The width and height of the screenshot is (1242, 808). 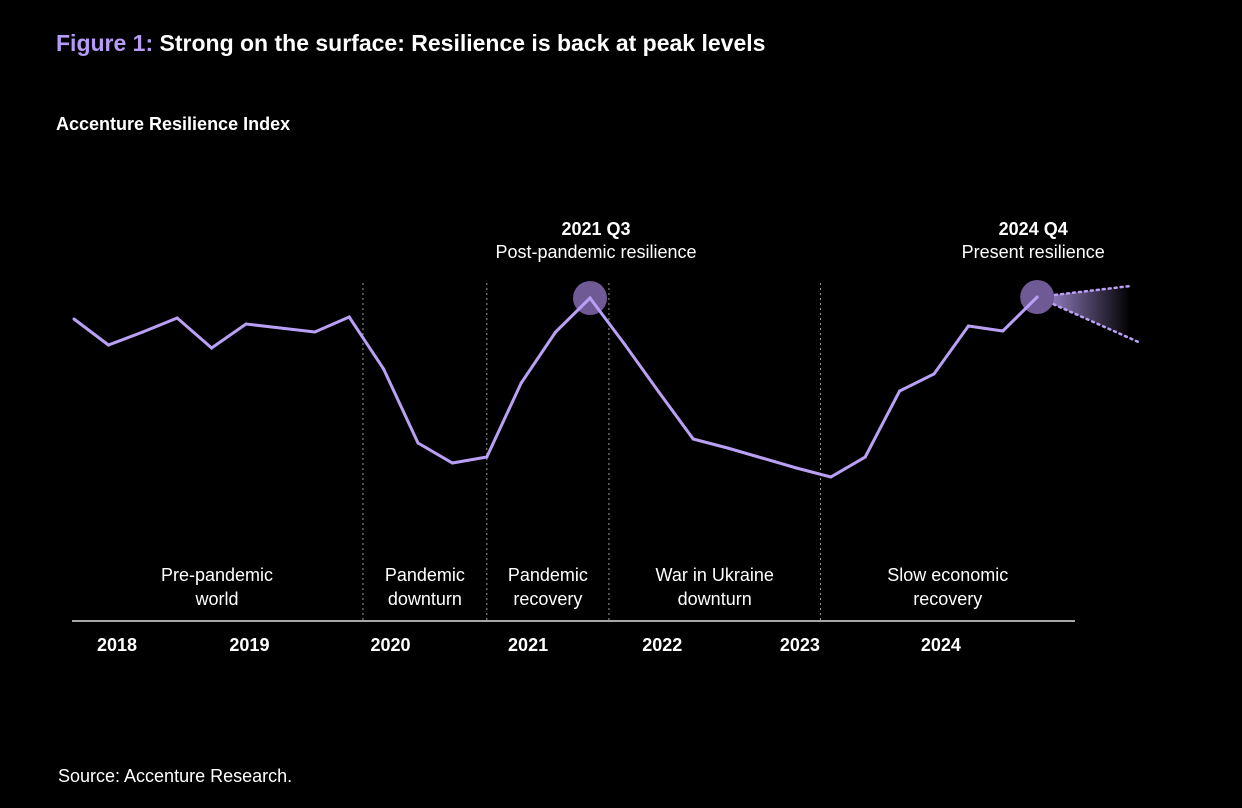 I want to click on x-tick-label: 2020, so click(x=390, y=645).